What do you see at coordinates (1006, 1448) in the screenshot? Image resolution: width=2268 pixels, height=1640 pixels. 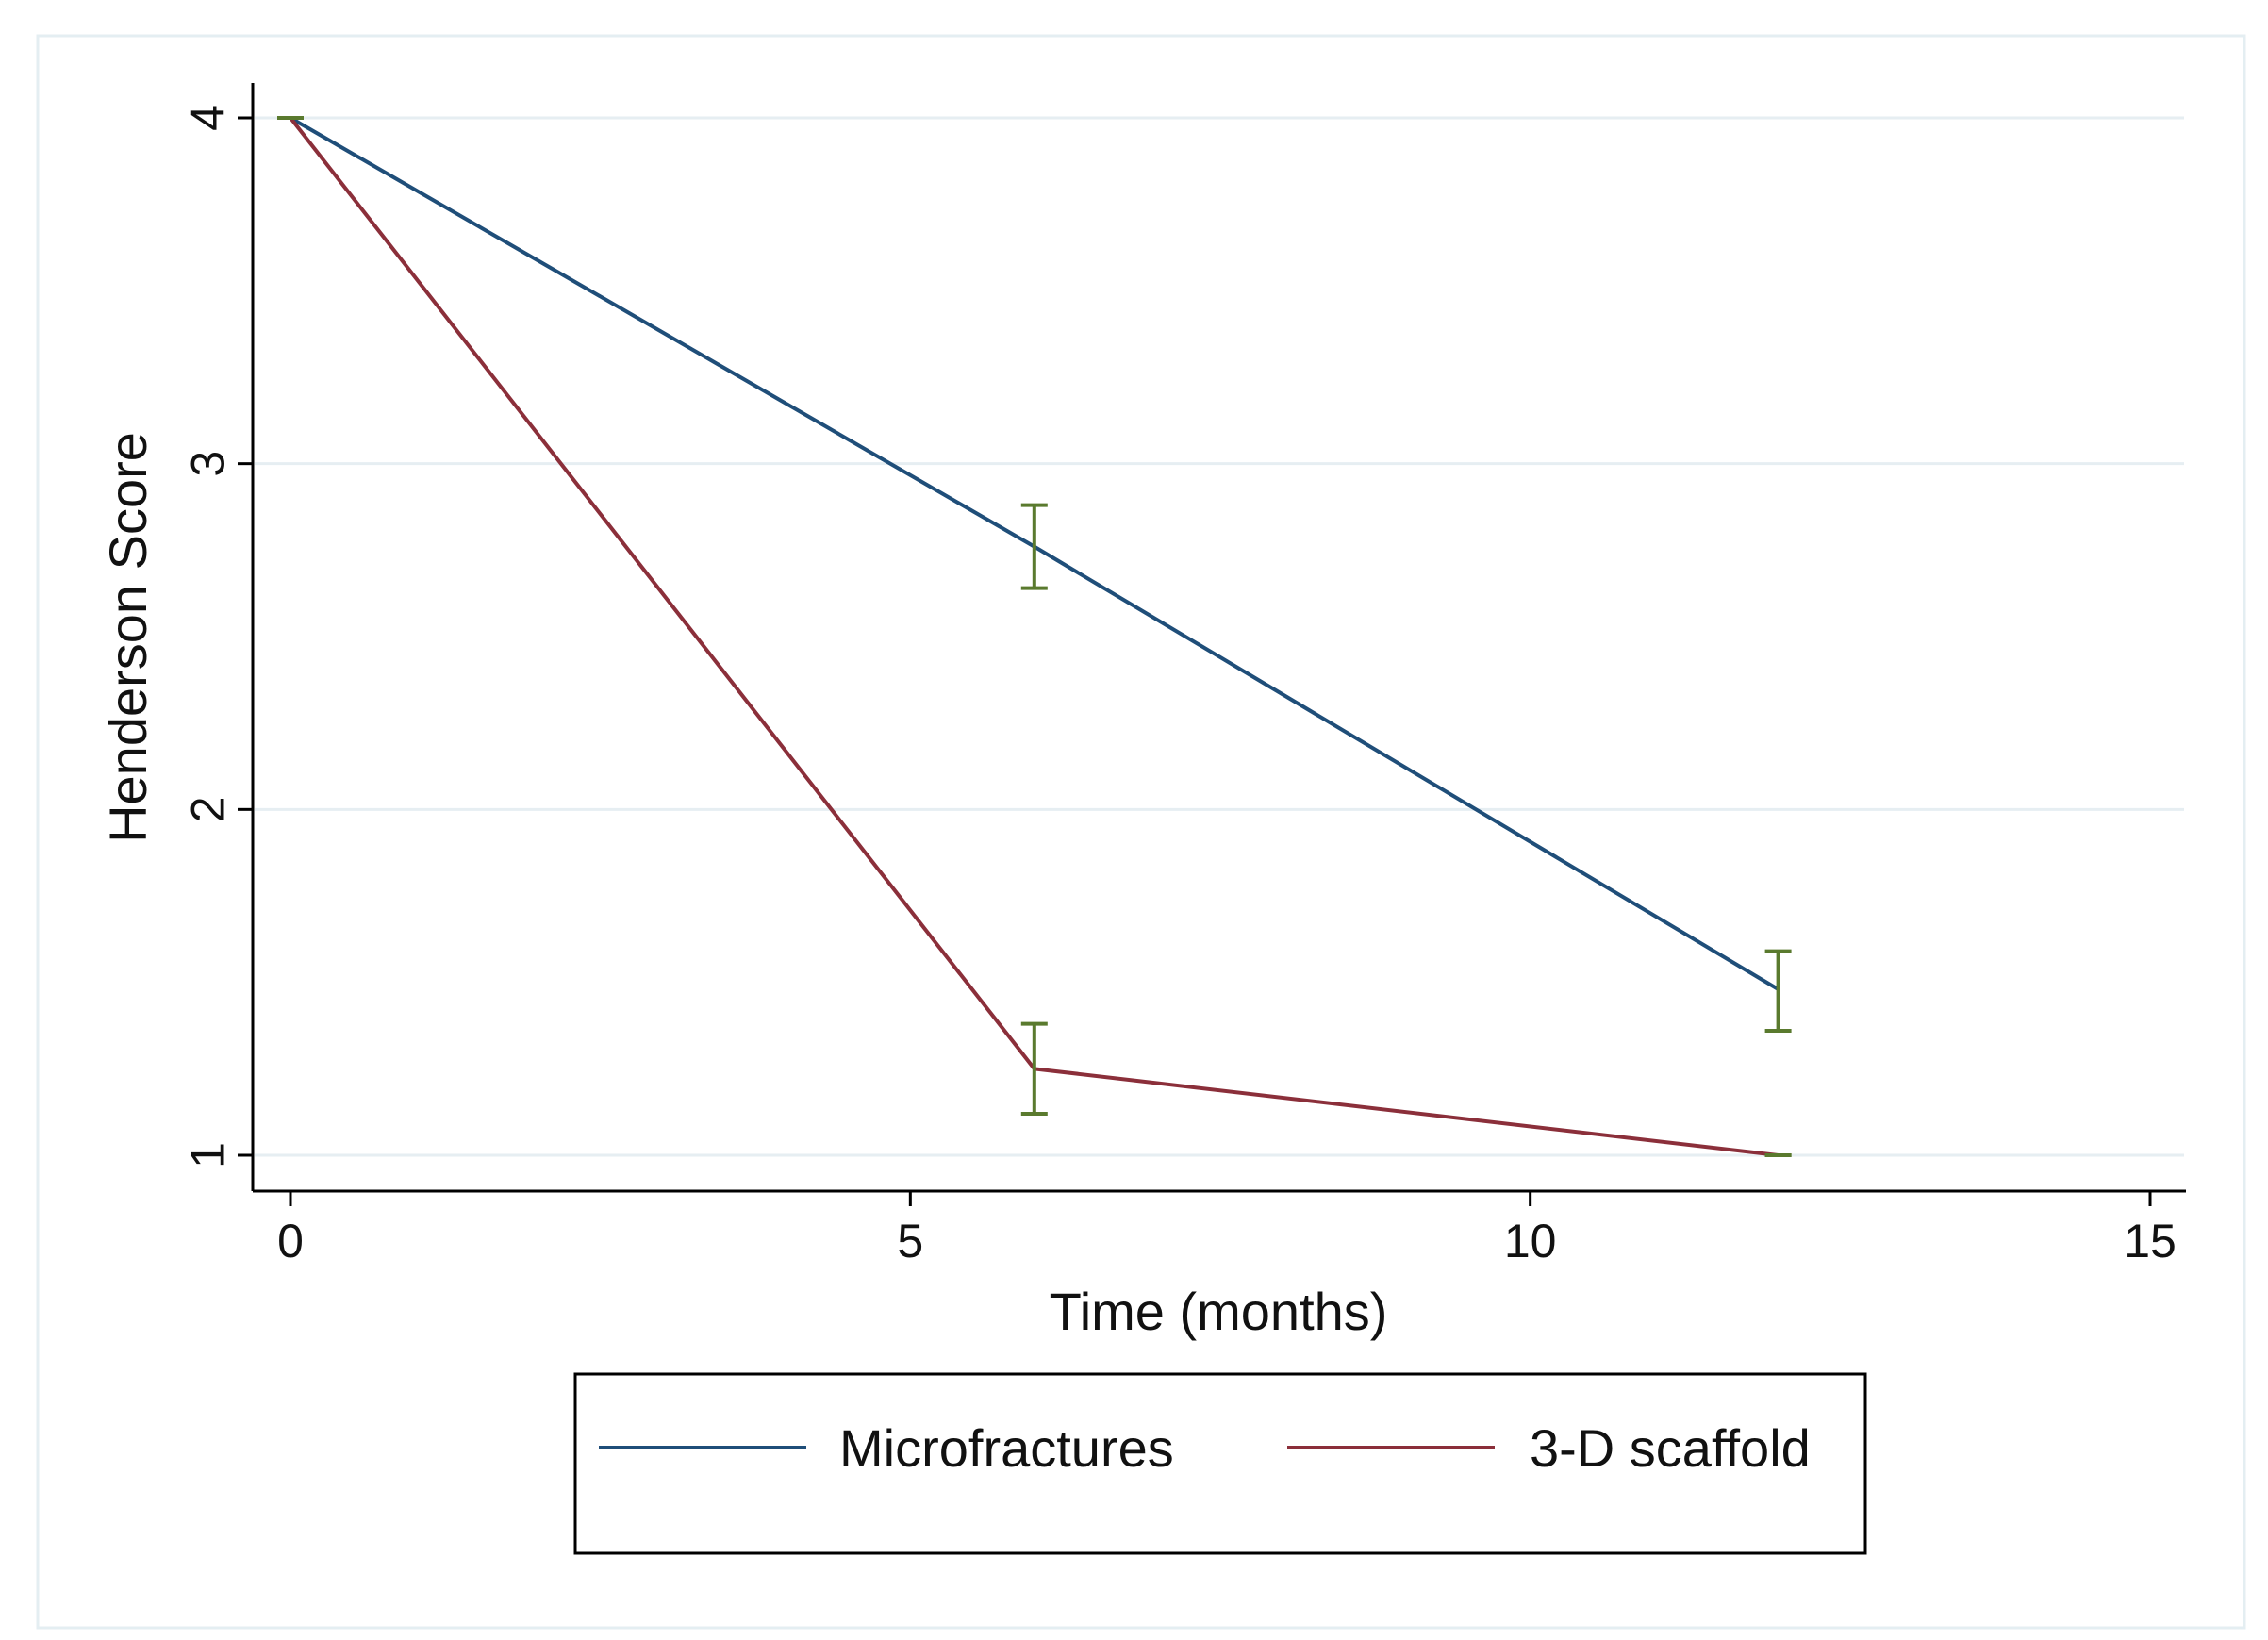 I see `legend-label-microfractures: Microfractures` at bounding box center [1006, 1448].